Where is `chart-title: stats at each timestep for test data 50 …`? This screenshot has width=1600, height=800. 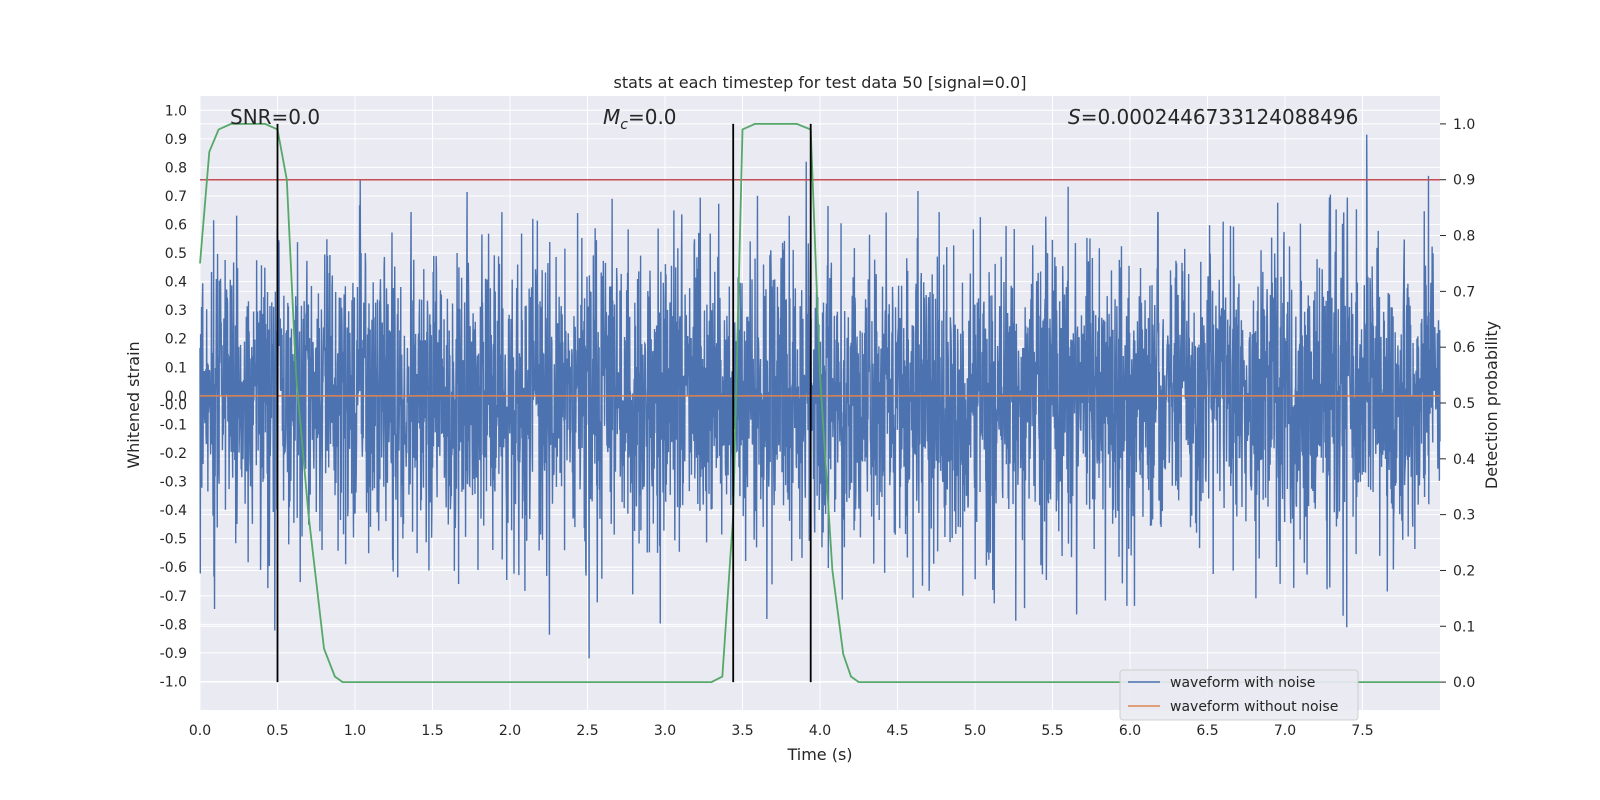 chart-title: stats at each timestep for test data 50 … is located at coordinates (820, 82).